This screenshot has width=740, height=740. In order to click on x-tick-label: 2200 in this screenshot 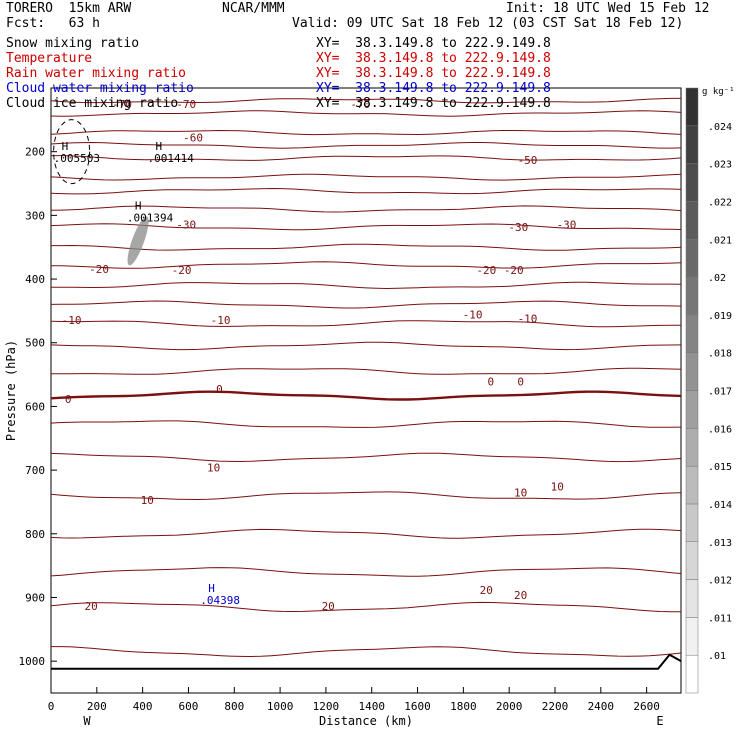, I will do `click(555, 706)`.